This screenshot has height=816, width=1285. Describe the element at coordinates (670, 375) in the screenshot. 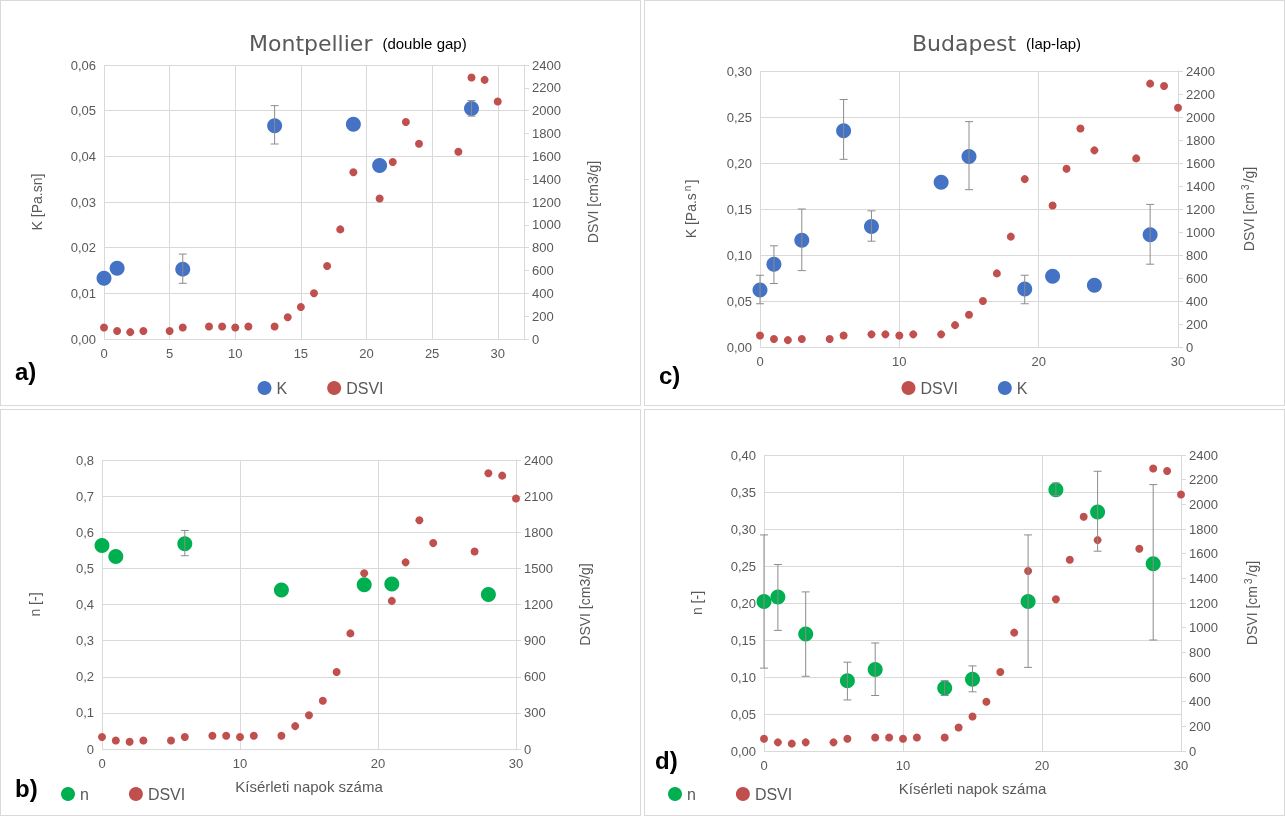

I see `text: c)` at that location.